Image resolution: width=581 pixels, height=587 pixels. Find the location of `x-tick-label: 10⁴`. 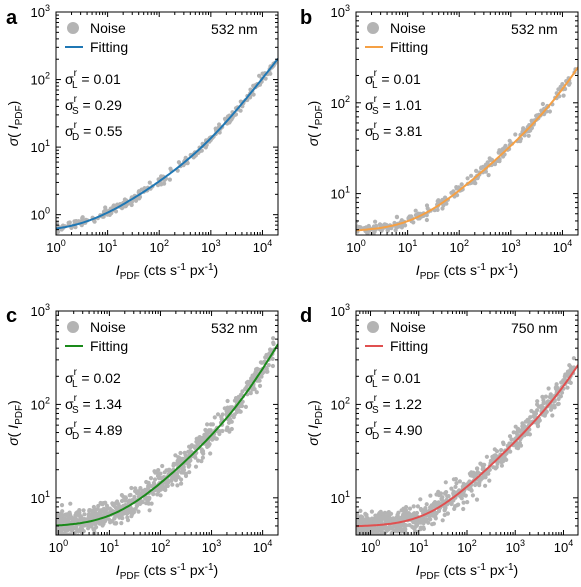

x-tick-label: 10⁴ is located at coordinates (262, 246).